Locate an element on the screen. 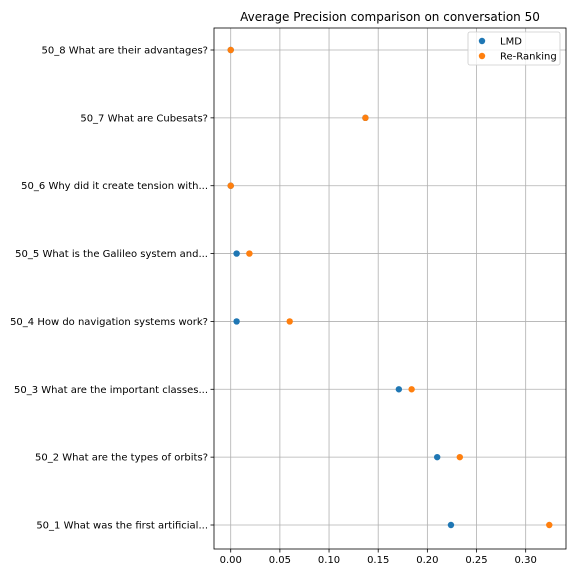 This screenshot has width=576, height=576. x-tick-label: 0.30 is located at coordinates (526, 560).